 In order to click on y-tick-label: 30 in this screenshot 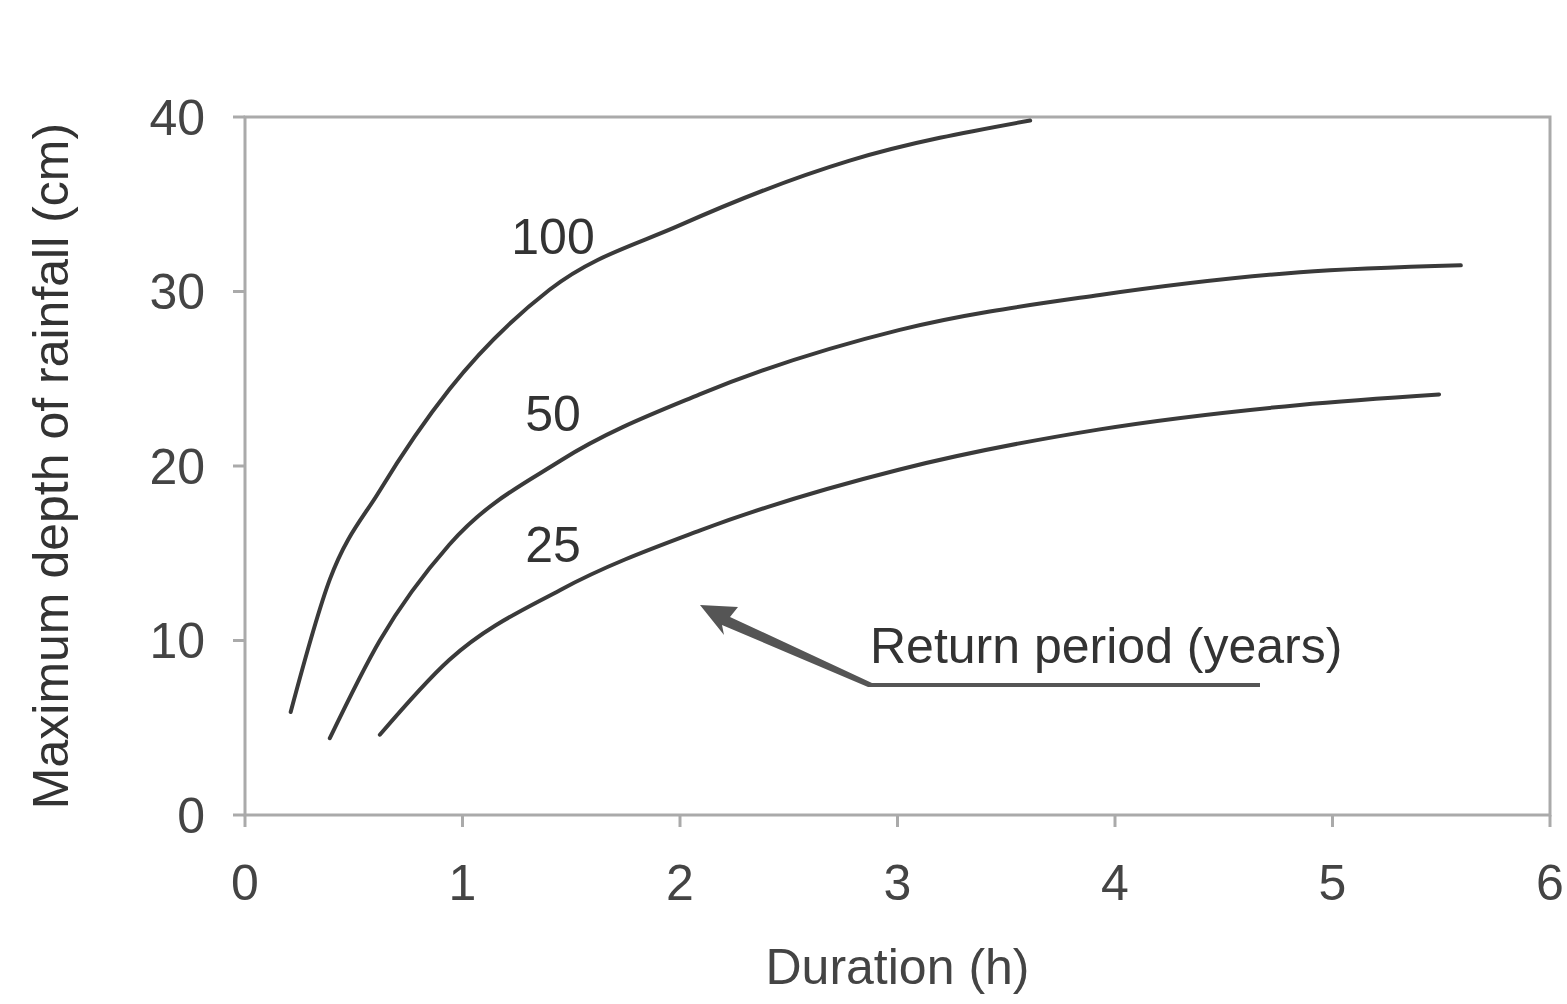, I will do `click(177, 292)`.